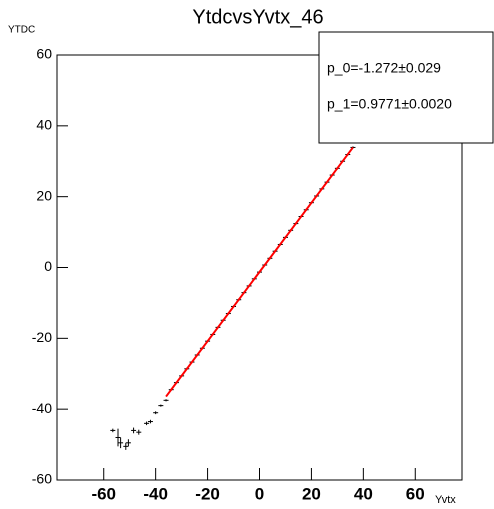 Image resolution: width=494 pixels, height=509 pixels. Describe the element at coordinates (406, 87) in the screenshot. I see `stats-box` at that location.